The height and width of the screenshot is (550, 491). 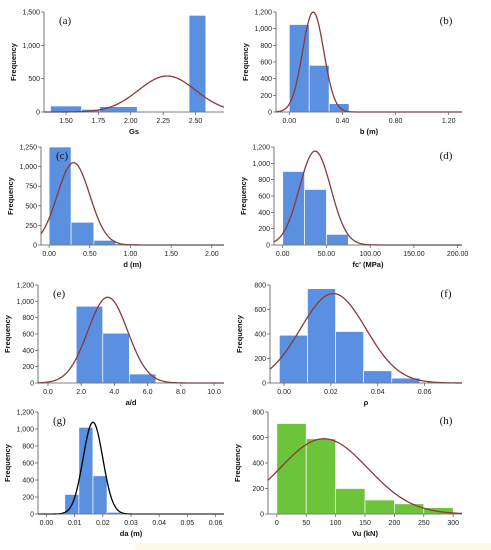 What do you see at coordinates (59, 421) in the screenshot?
I see `panel-label: (g)` at bounding box center [59, 421].